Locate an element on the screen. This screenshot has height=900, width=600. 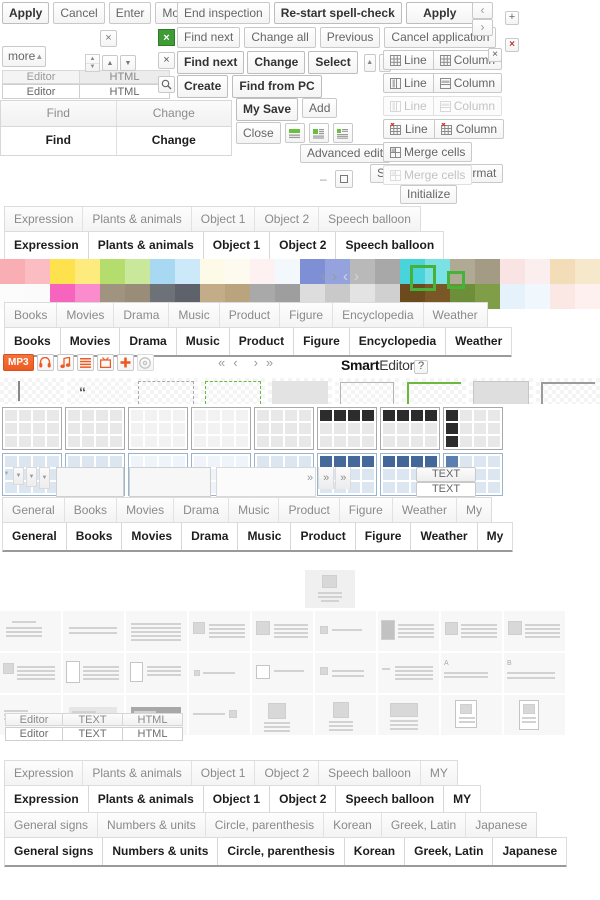
tab-signs-bold-circle-parenthesis: Circle, parenthesis is located at coordinates (281, 851).